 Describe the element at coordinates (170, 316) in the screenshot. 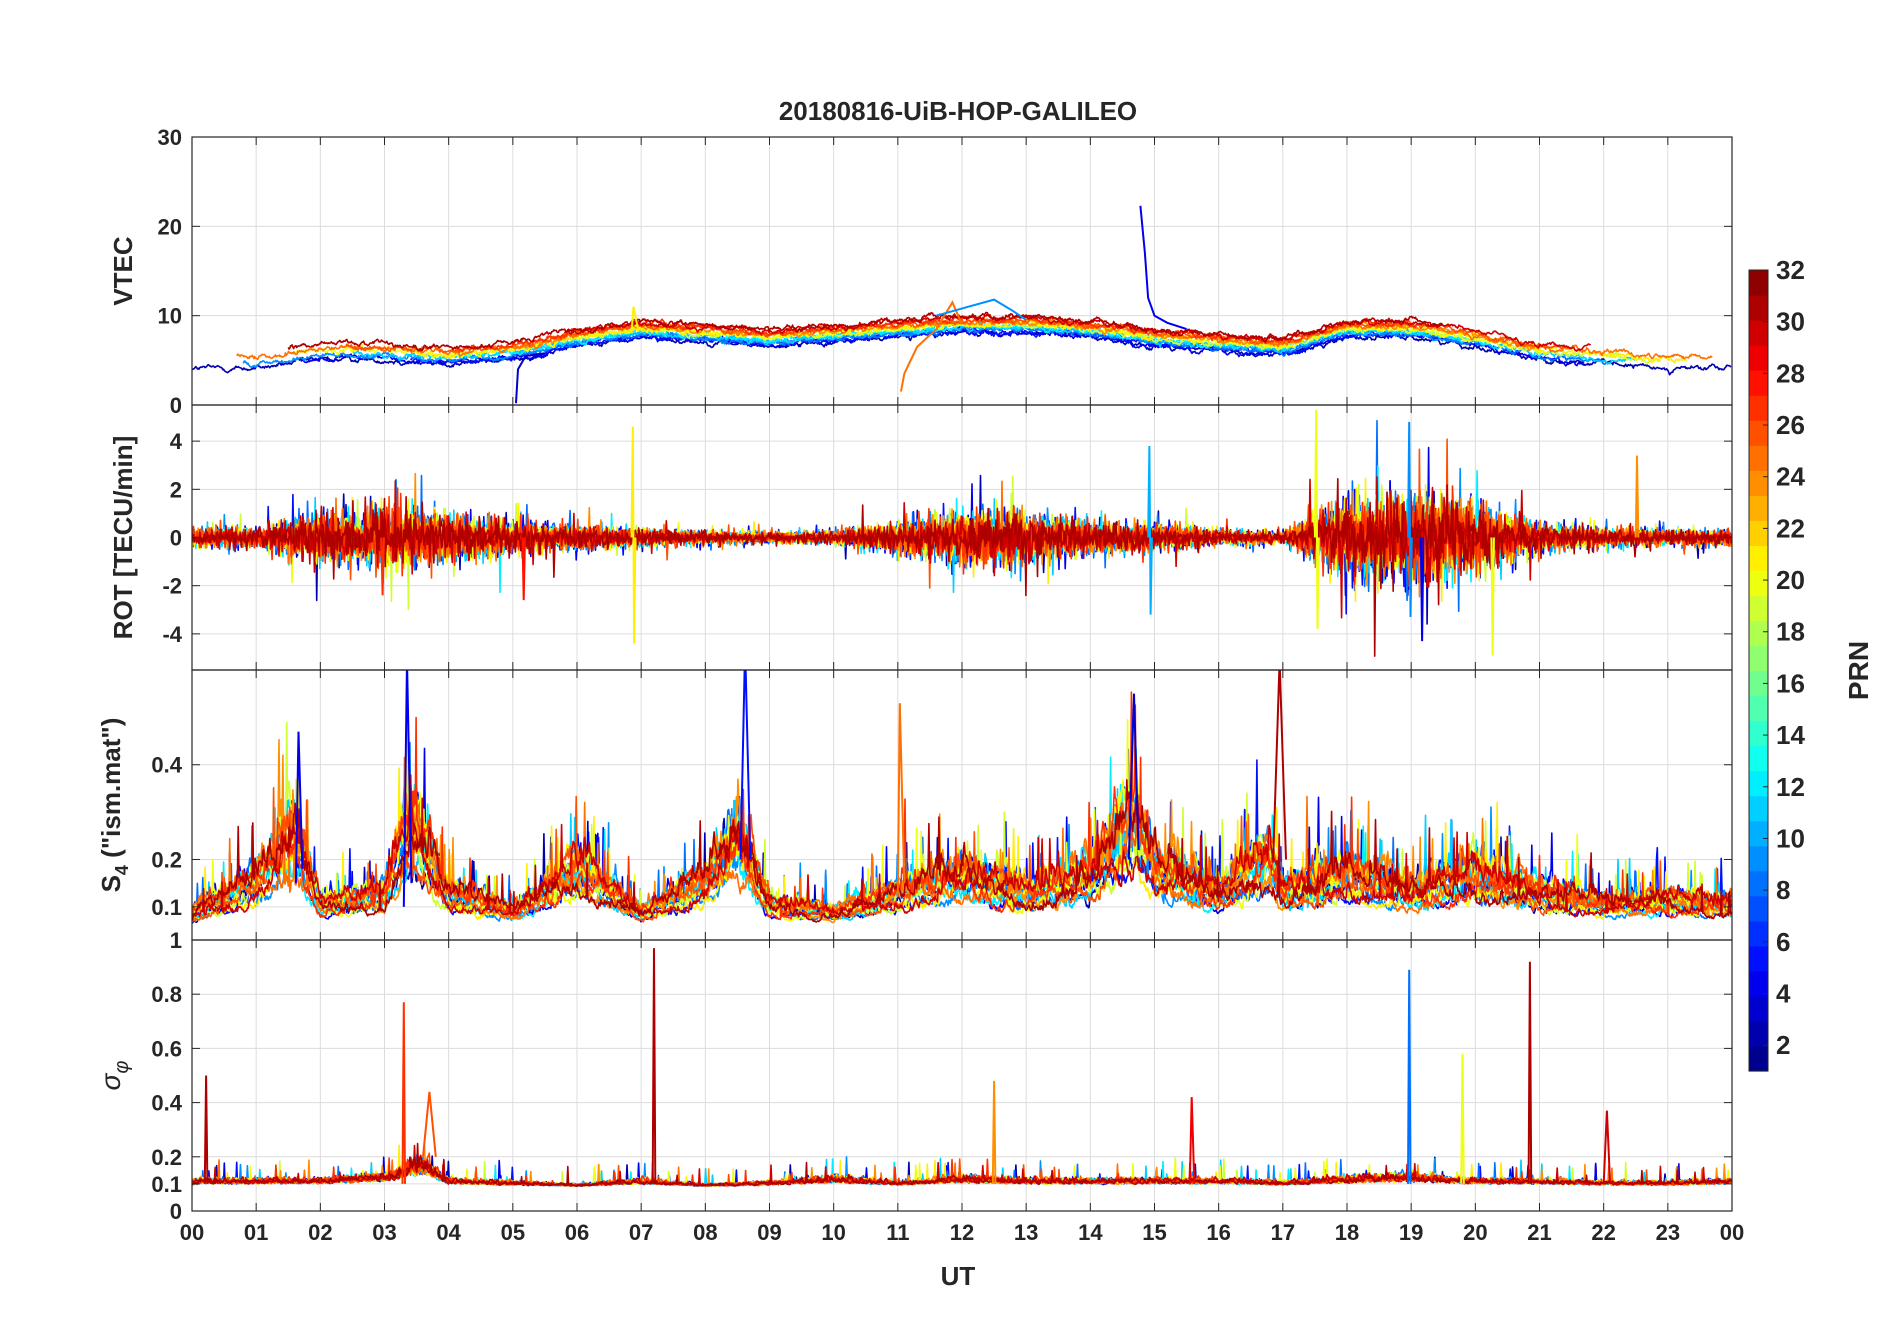

I see `vtec-ytick-label: 10` at that location.